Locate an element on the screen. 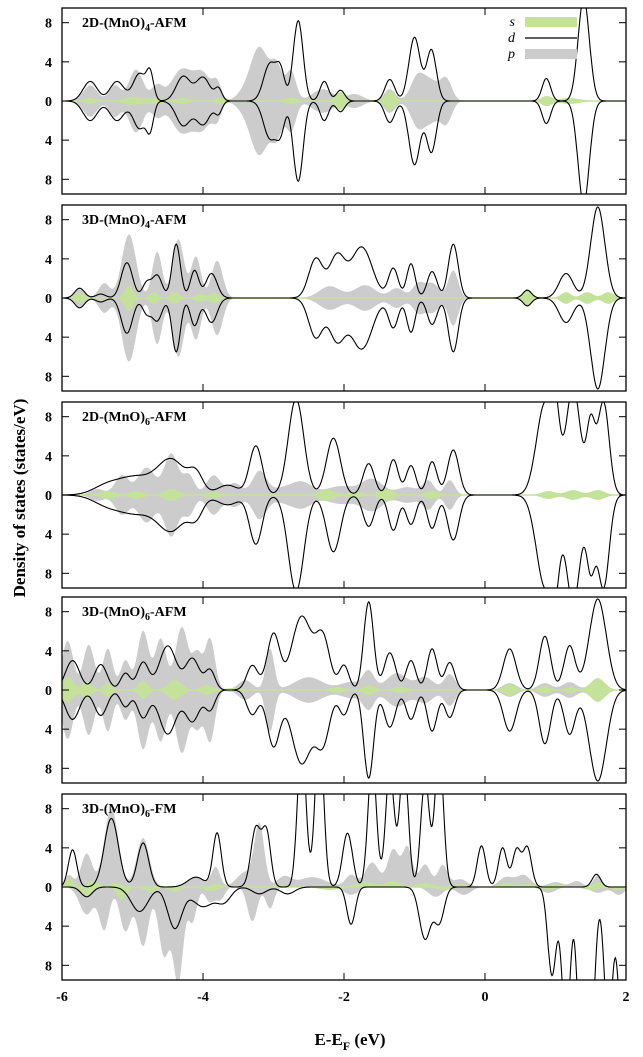  legend-label-s: s is located at coordinates (513, 22).